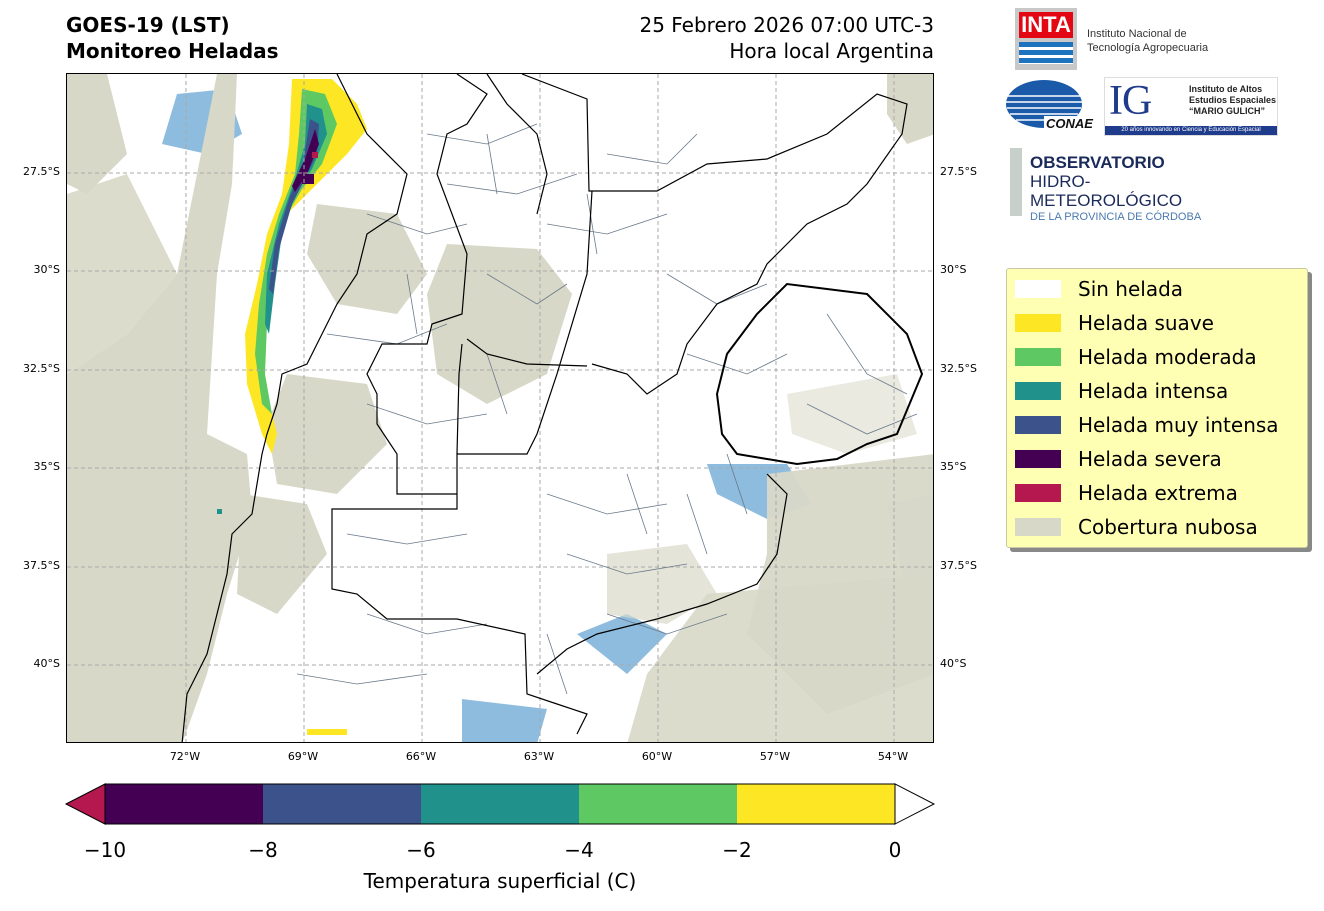 Image resolution: width=1324 pixels, height=911 pixels. I want to click on frost-severa-zone, so click(305, 160).